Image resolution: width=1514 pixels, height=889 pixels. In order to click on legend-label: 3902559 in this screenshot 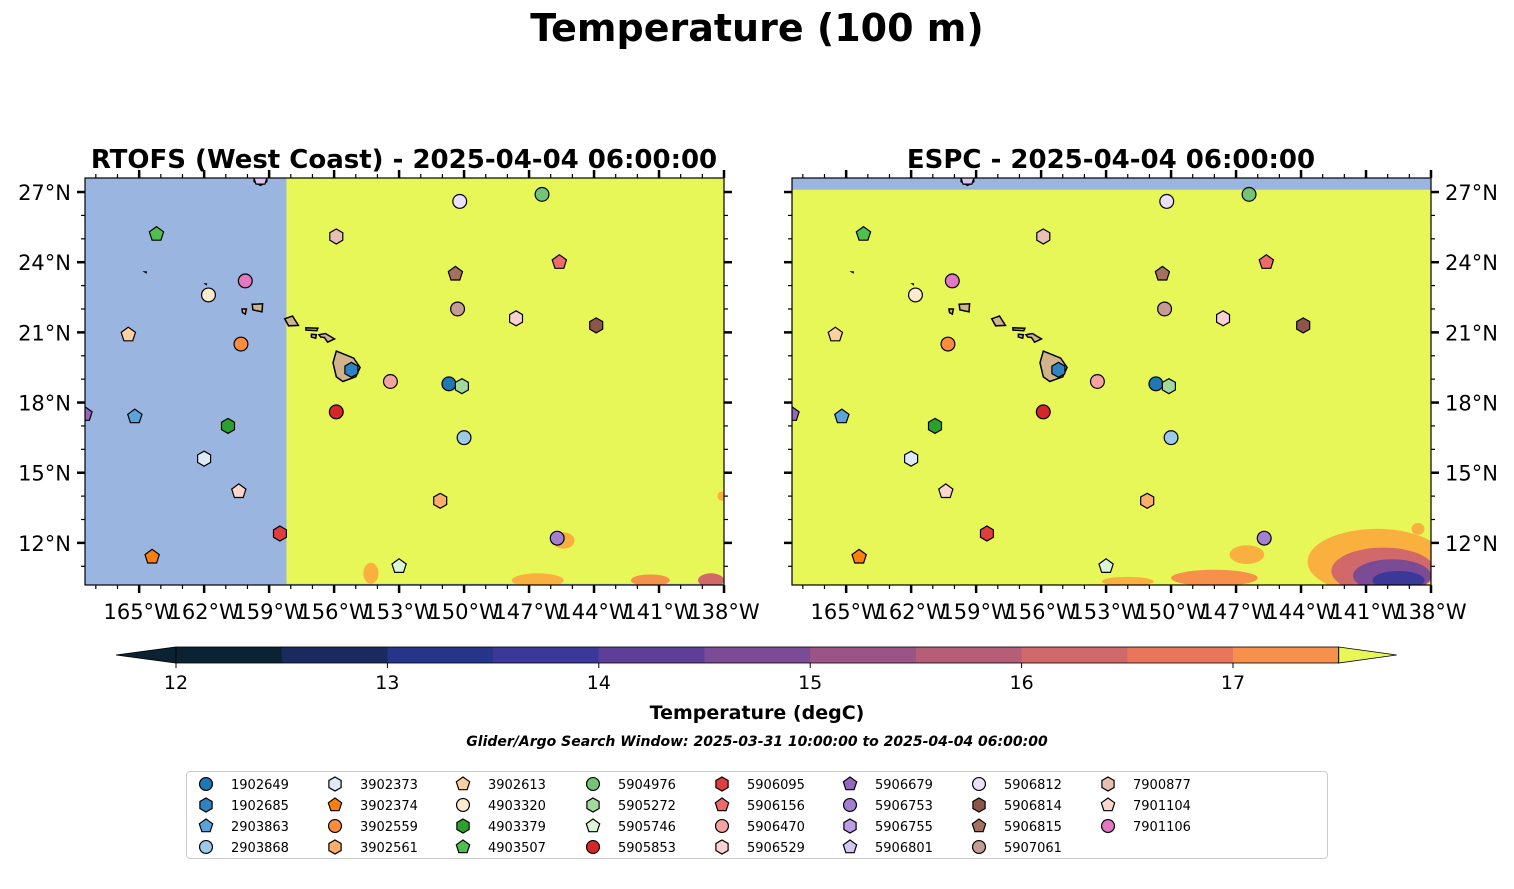, I will do `click(389, 827)`.